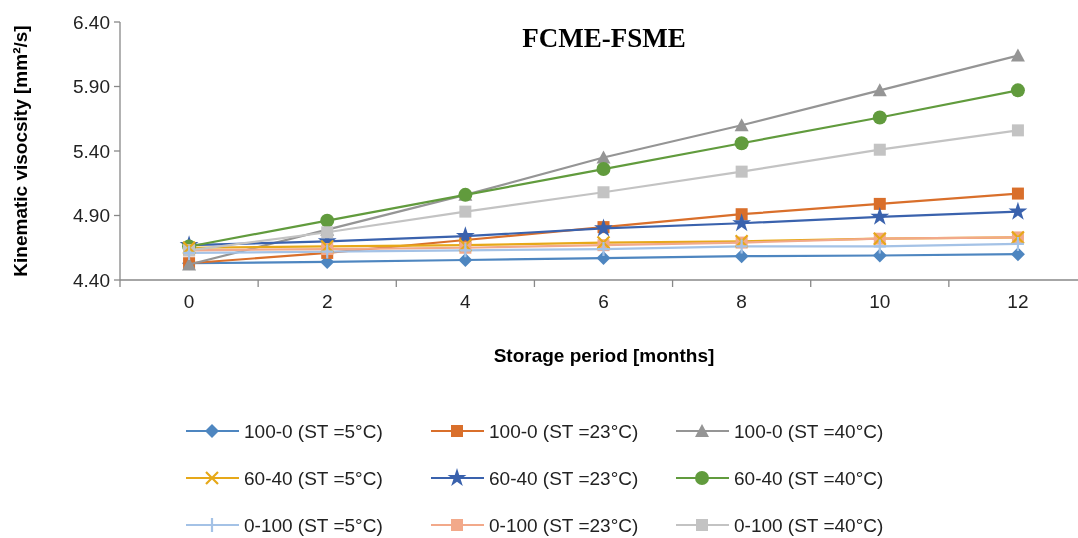 This screenshot has height=538, width=1078. Describe the element at coordinates (91, 87) in the screenshot. I see `y-tick-label: 5.90` at that location.